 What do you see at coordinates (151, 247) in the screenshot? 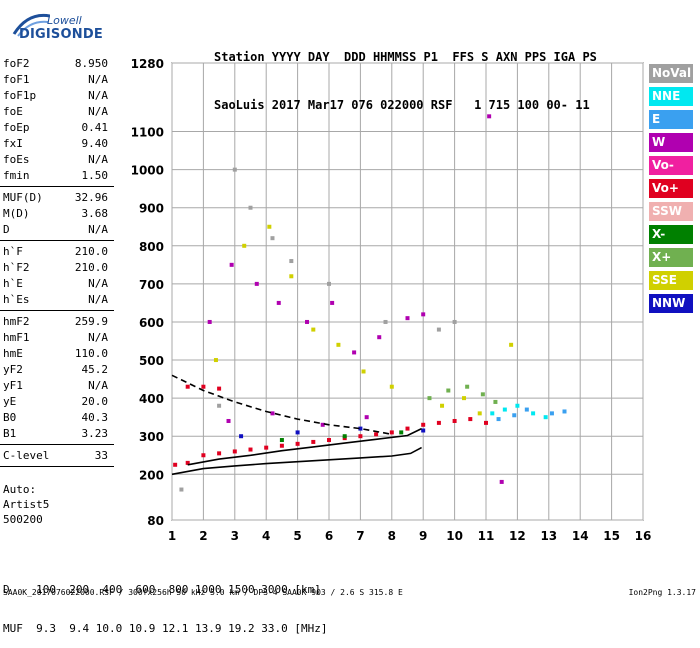
I see `y-tick-label: 800` at bounding box center [151, 247].